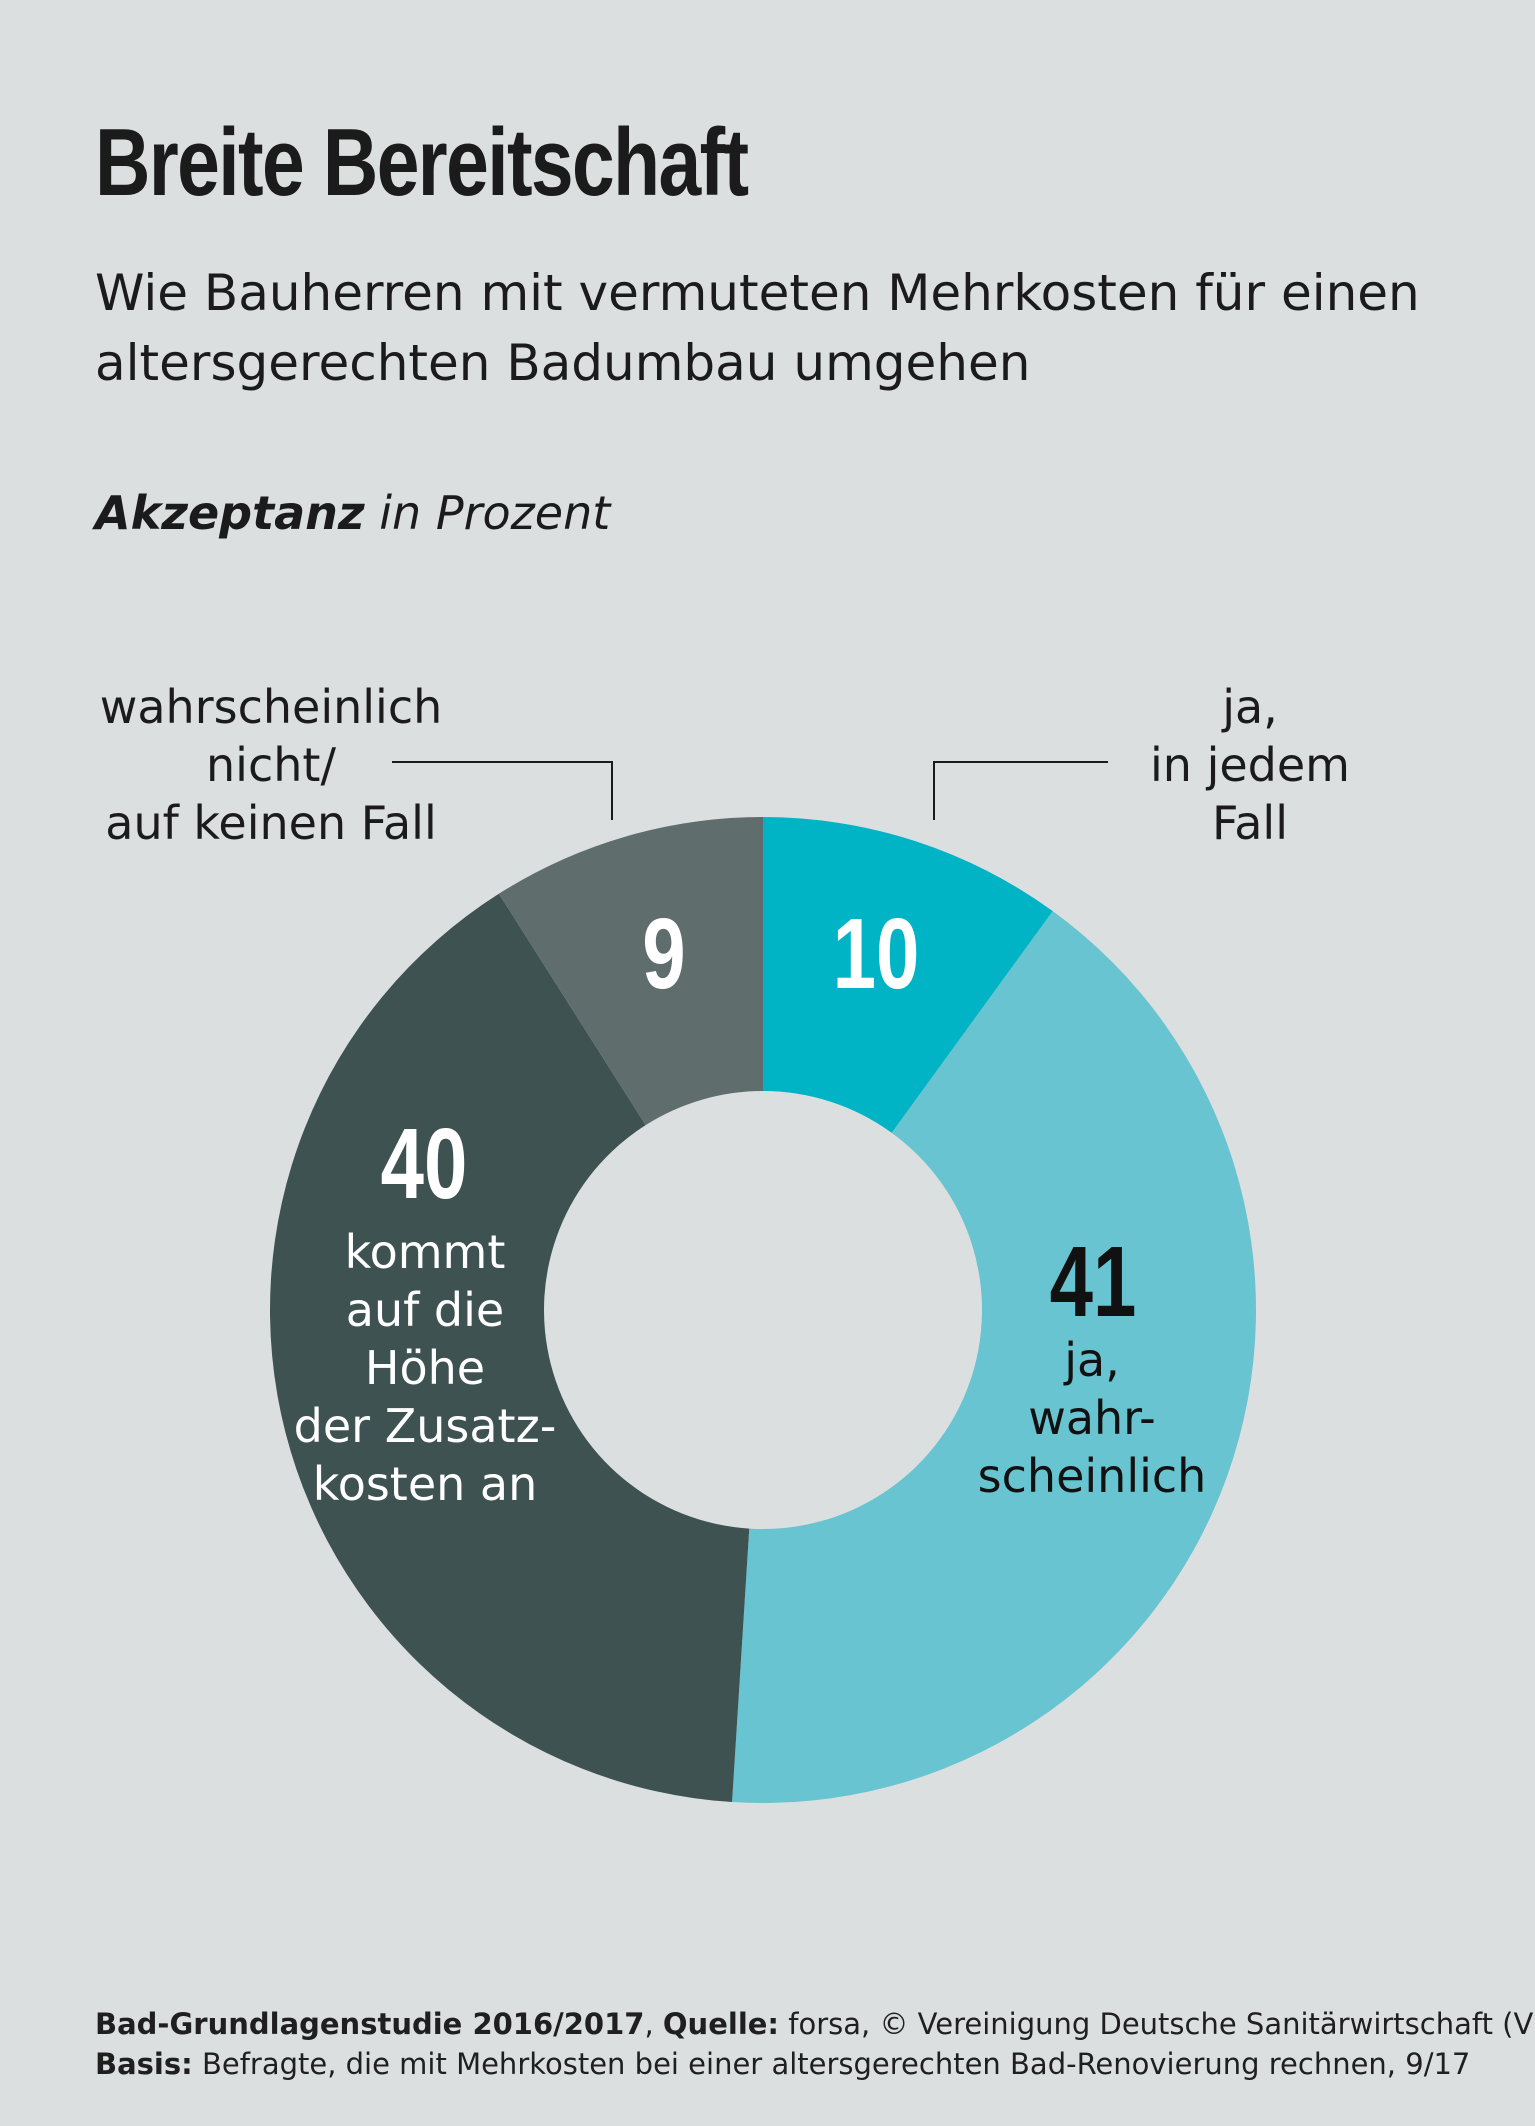 Image resolution: width=1535 pixels, height=2126 pixels. What do you see at coordinates (663, 955) in the screenshot?
I see `slice-value-3: 9` at bounding box center [663, 955].